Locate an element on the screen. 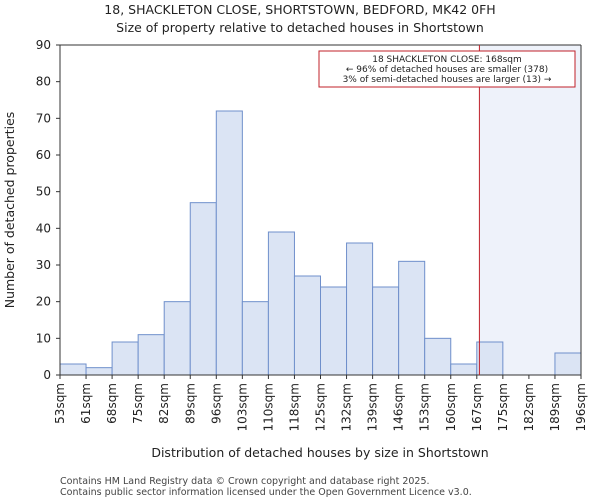 The width and height of the screenshot is (600, 500). bar-132sqm is located at coordinates (360, 309).